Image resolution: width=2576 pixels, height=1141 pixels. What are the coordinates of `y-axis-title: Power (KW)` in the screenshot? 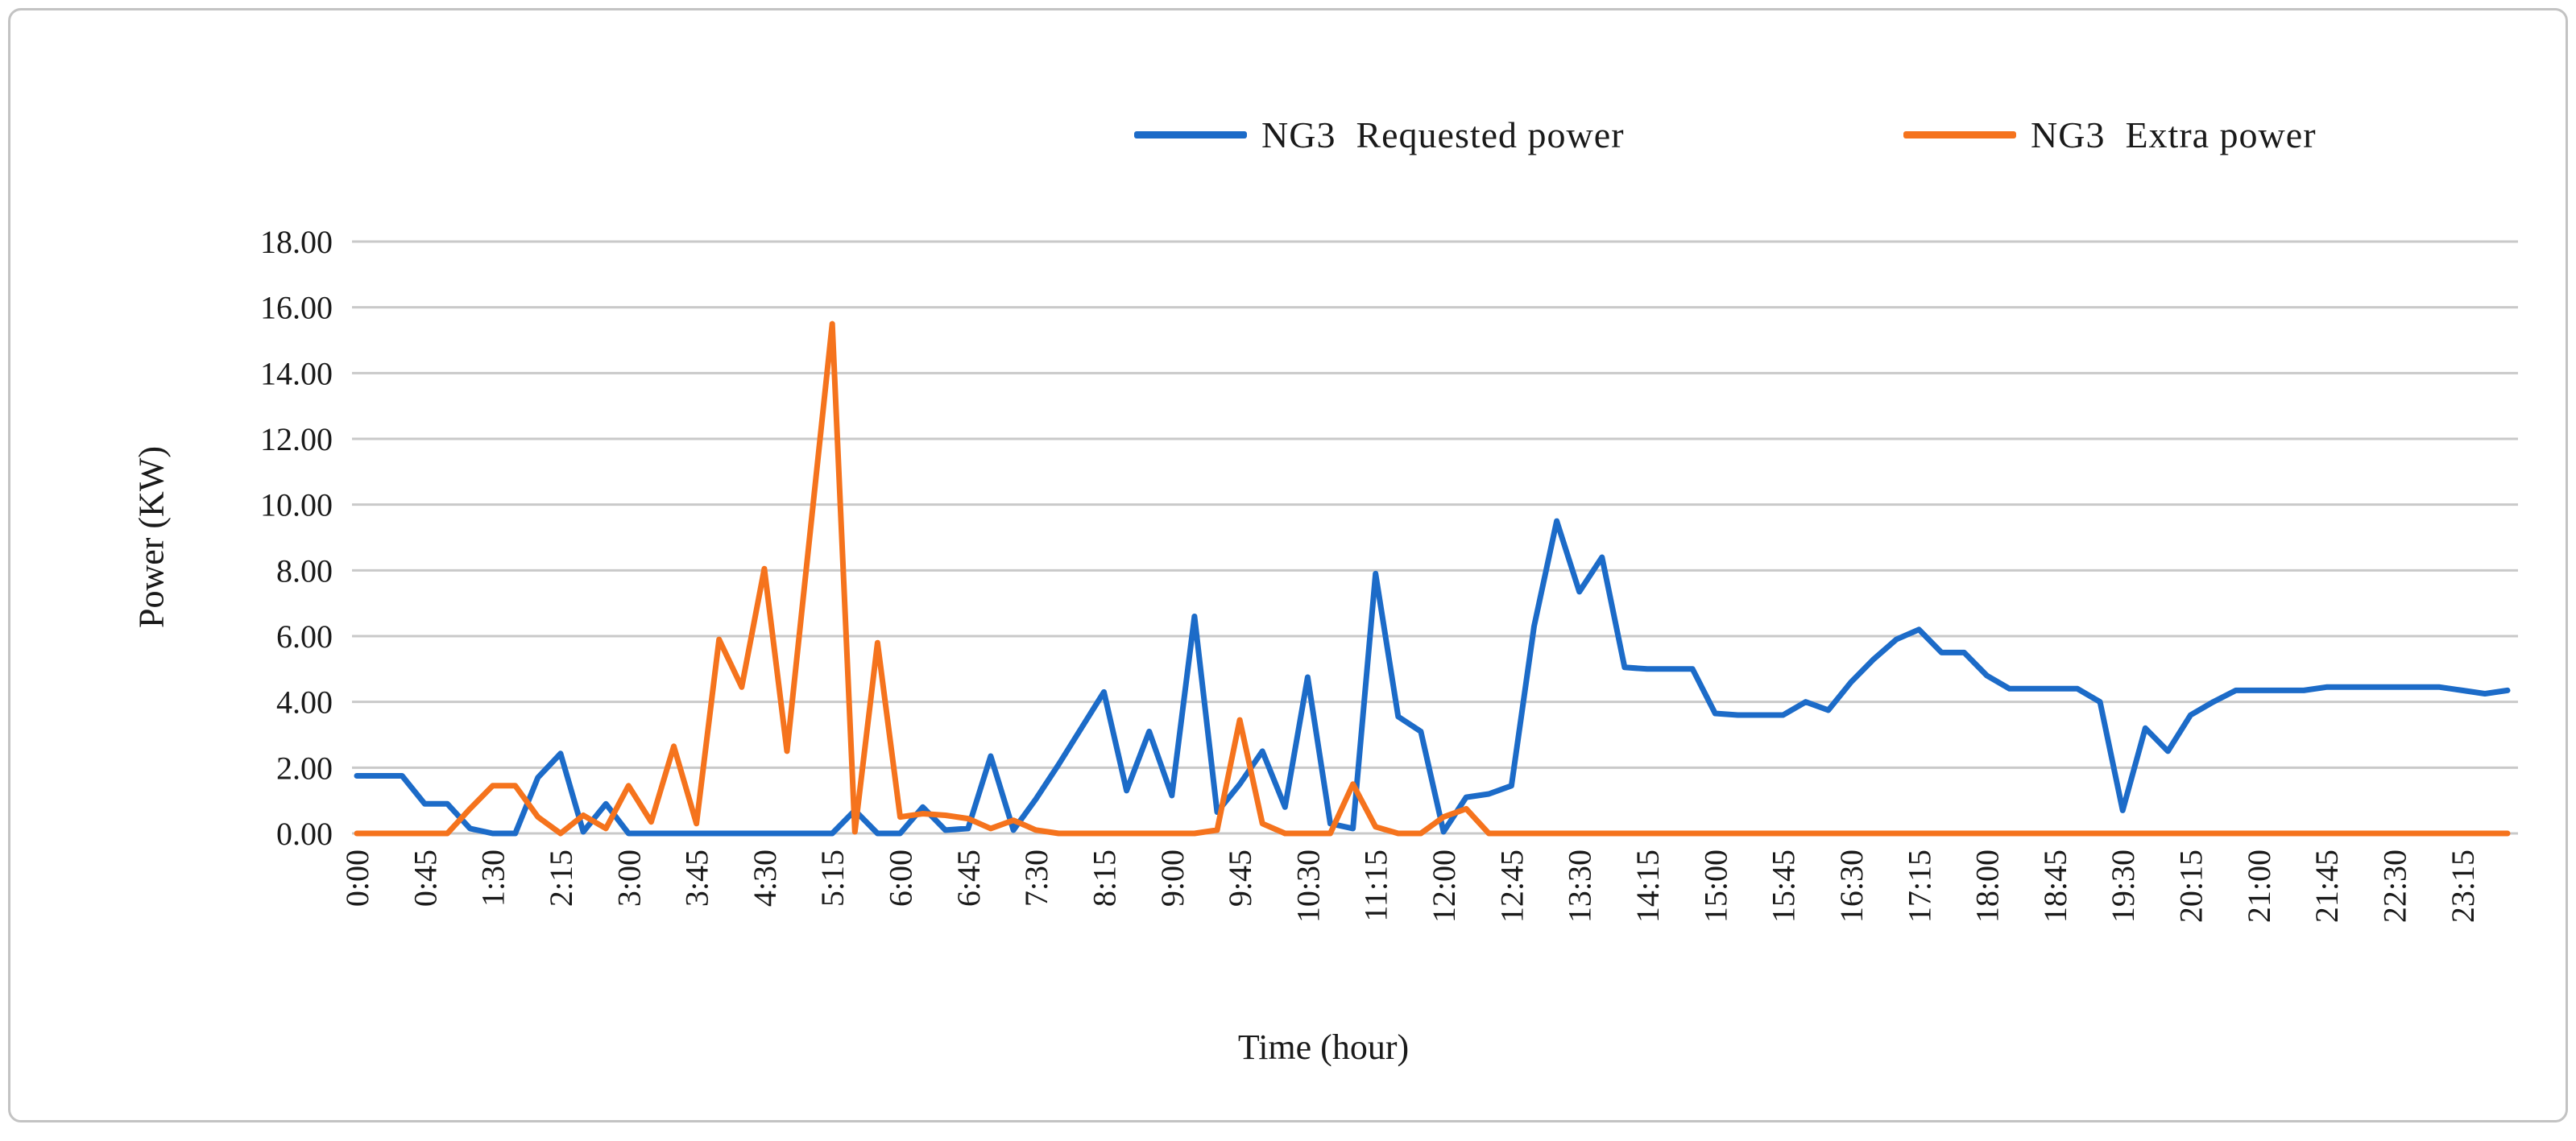 It's located at (151, 537).